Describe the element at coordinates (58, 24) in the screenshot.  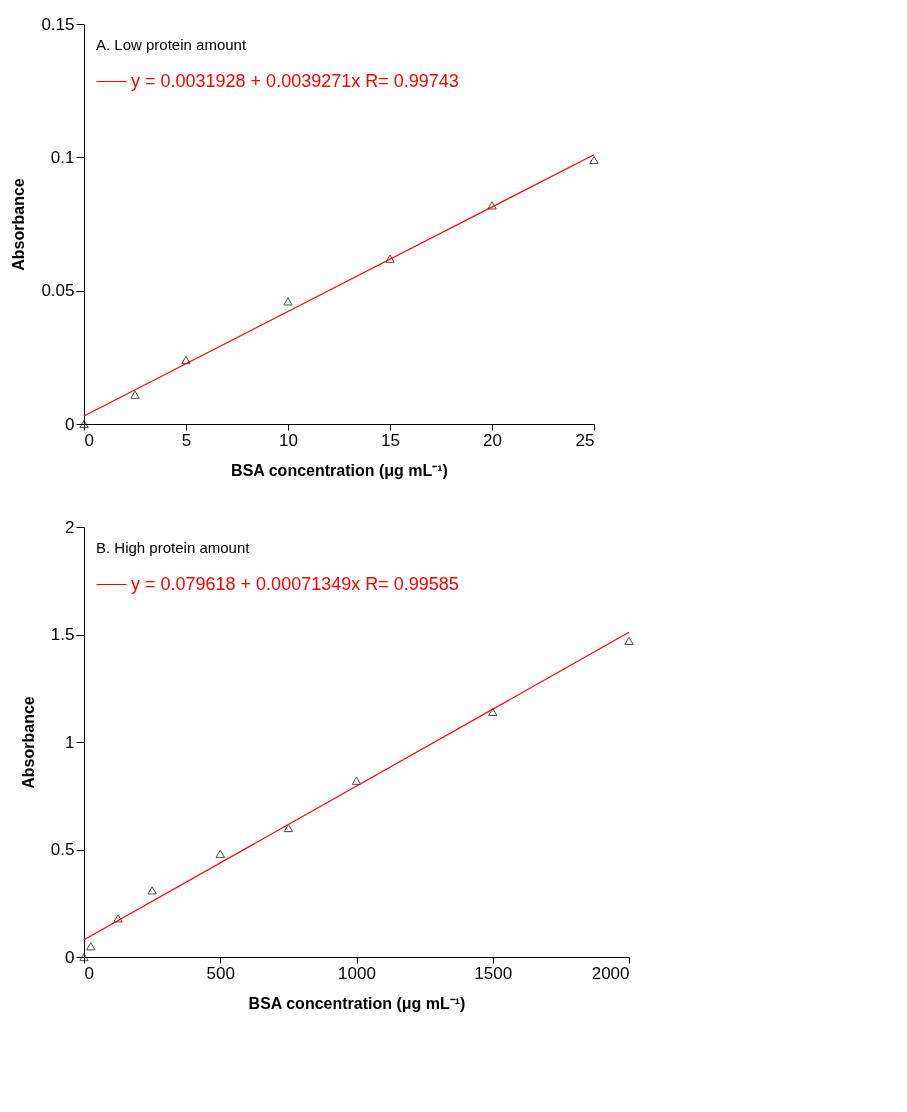
I see `y-tick-label: 0.15` at that location.